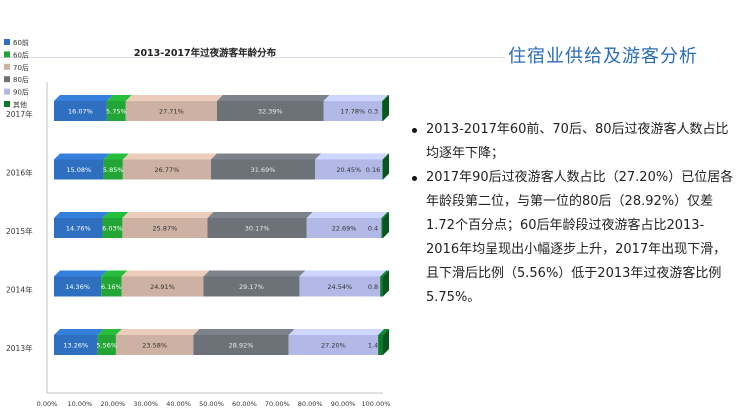 Image resolution: width=740 pixels, height=416 pixels. Describe the element at coordinates (252, 57) in the screenshot. I see `header-divider` at that location.